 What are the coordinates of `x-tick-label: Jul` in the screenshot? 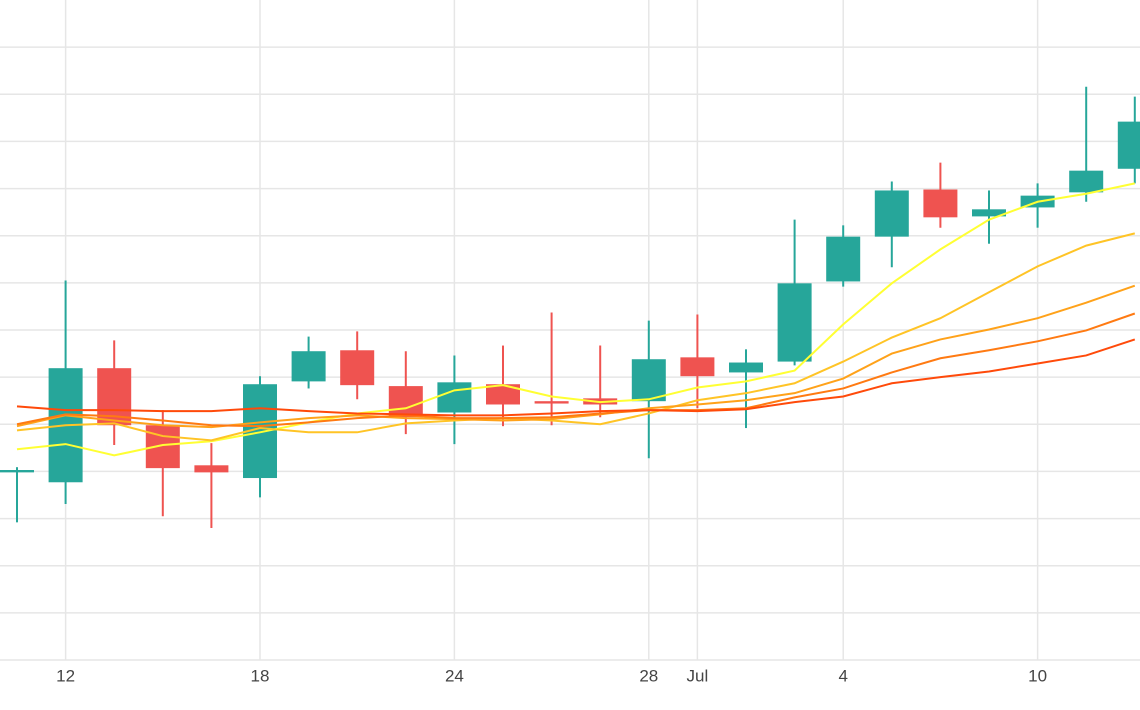 It's located at (698, 675).